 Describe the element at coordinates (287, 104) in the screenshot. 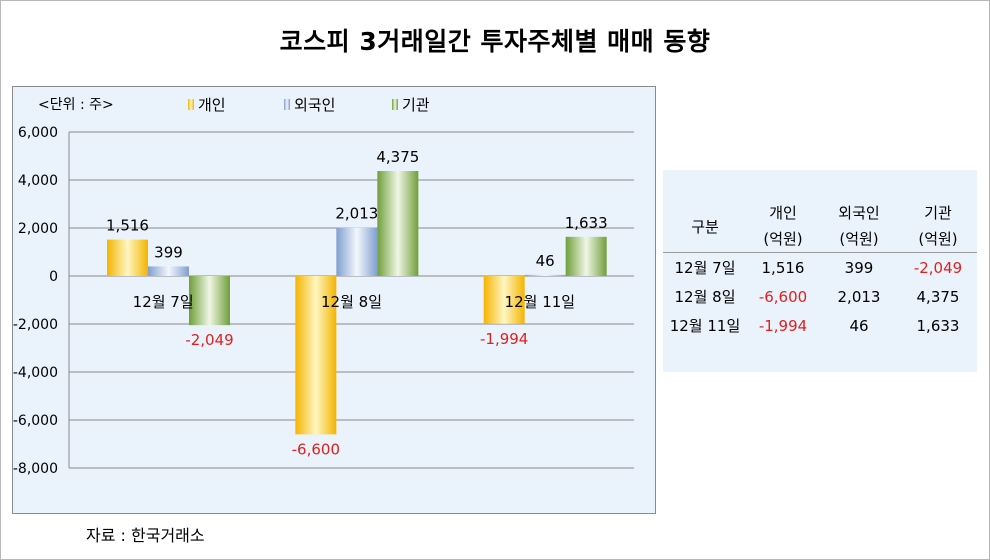

I see `legend-swatch-foreign` at that location.